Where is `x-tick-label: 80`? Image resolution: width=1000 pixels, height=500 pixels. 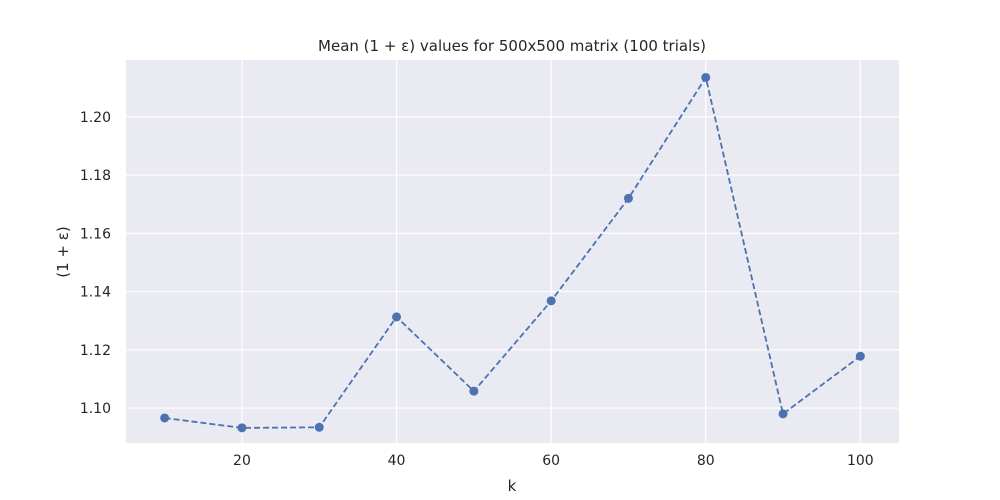 x-tick-label: 80 is located at coordinates (706, 461).